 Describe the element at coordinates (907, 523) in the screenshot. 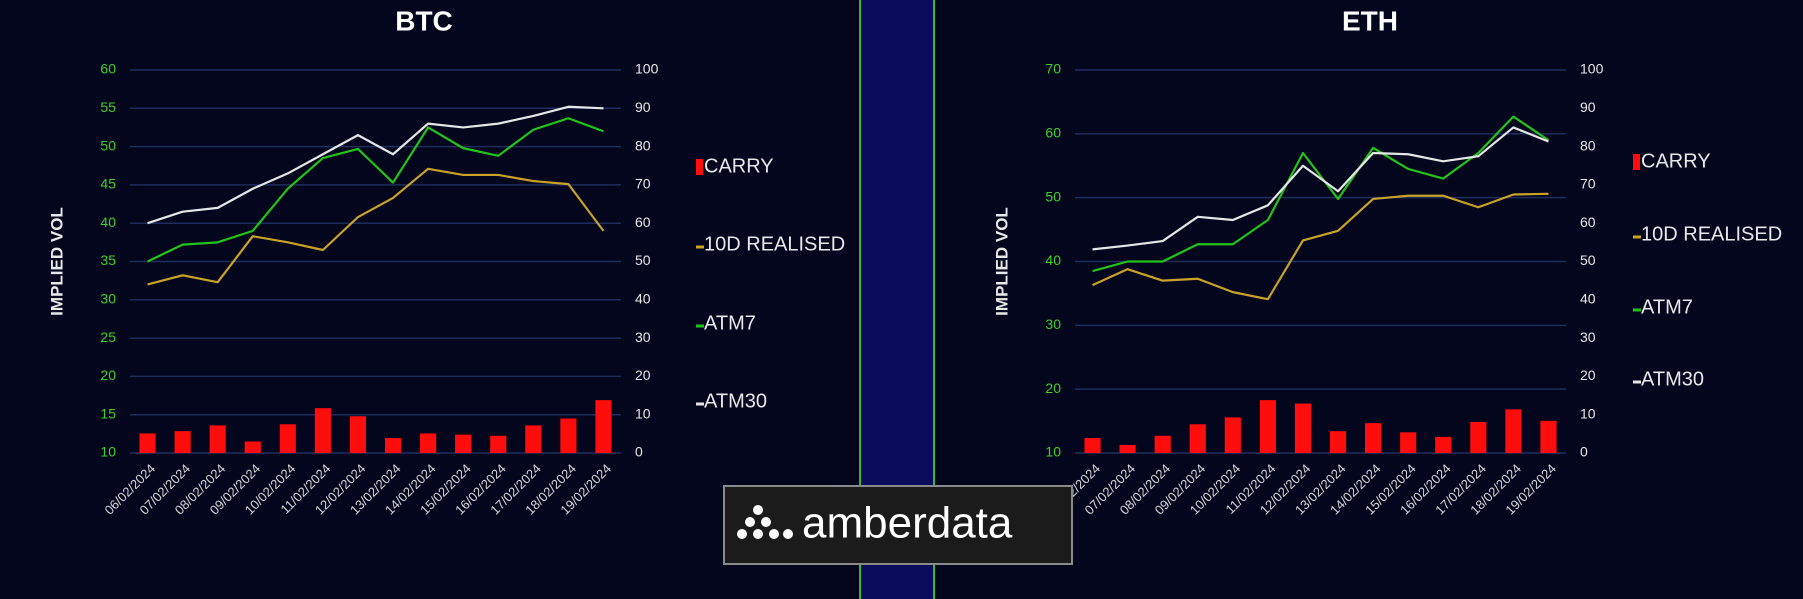

I see `logo-text: amberdata` at that location.